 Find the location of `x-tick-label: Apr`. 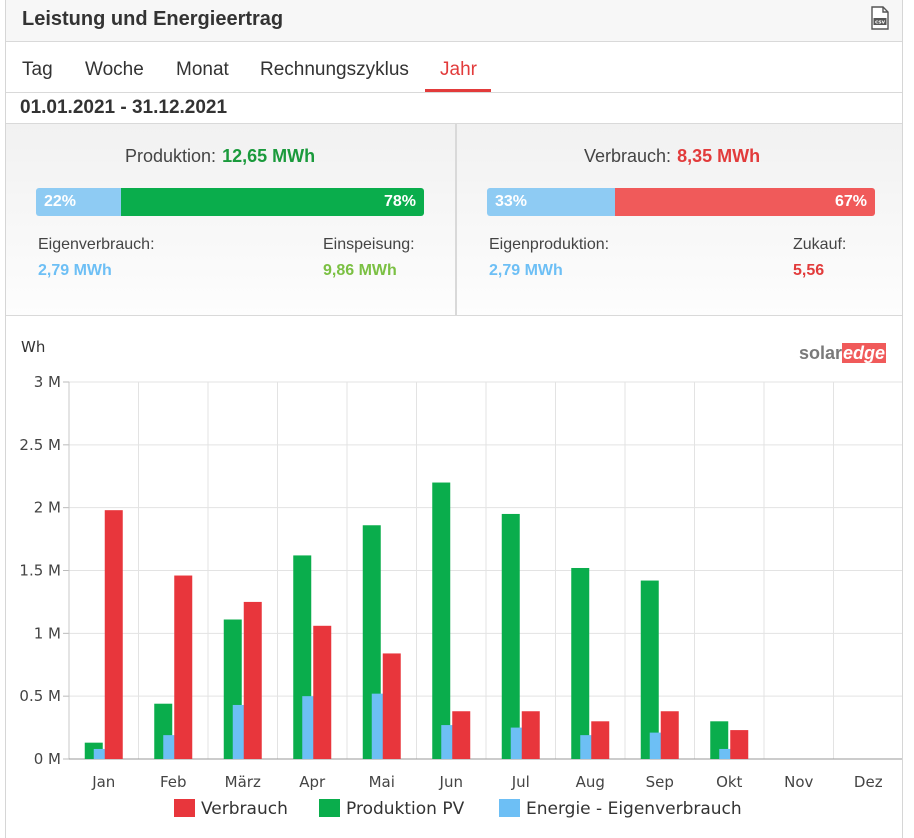

x-tick-label: Apr is located at coordinates (312, 782).